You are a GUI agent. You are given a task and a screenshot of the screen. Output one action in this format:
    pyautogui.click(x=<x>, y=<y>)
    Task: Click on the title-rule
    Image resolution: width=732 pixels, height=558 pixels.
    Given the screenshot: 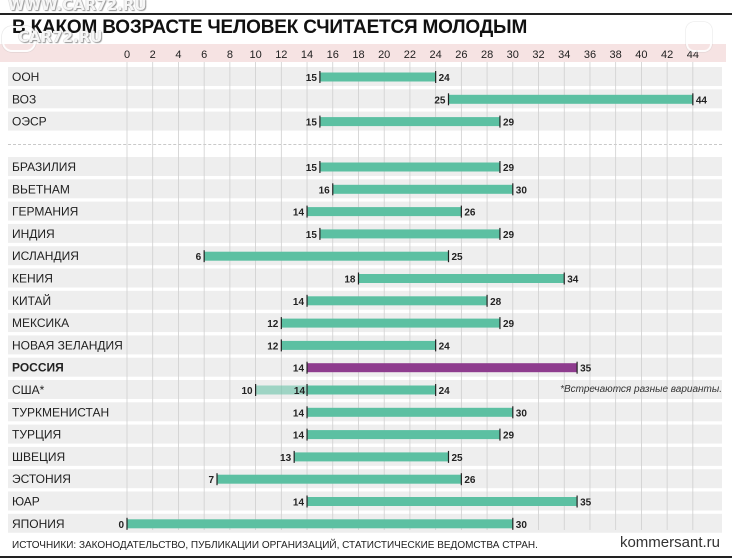 What is the action you would take?
    pyautogui.click(x=366, y=14)
    